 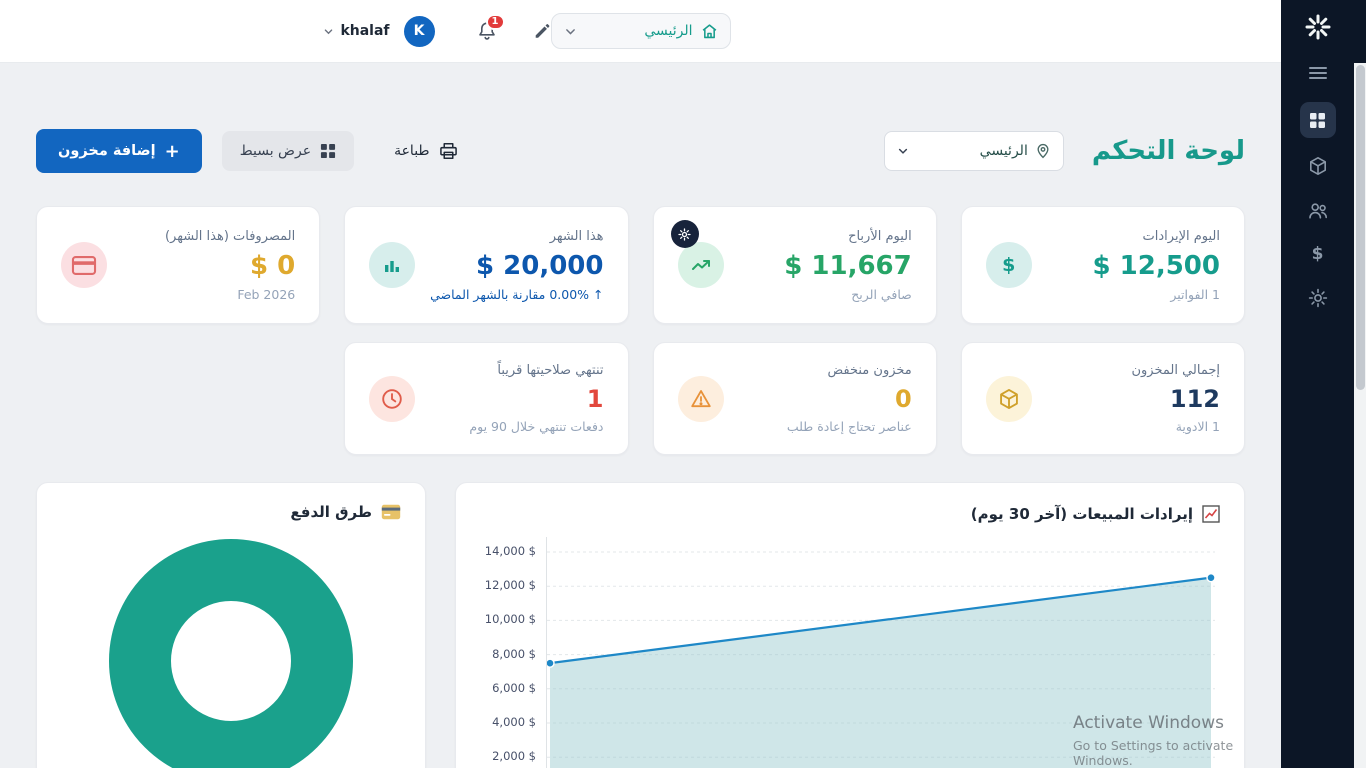 What do you see at coordinates (419, 31) in the screenshot?
I see `avatar: K` at bounding box center [419, 31].